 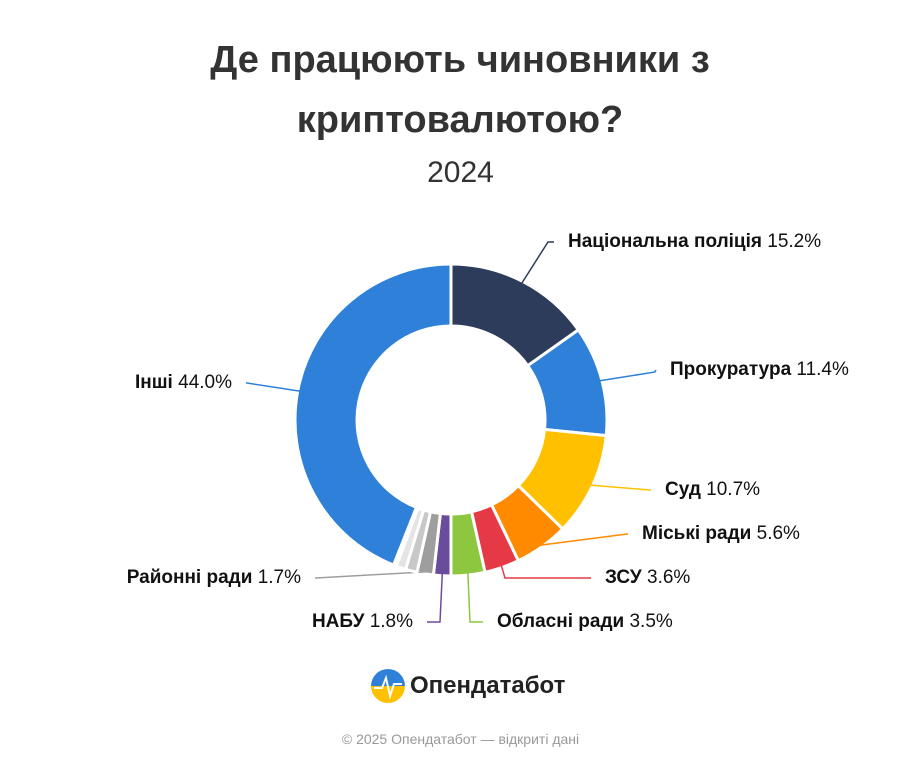 What do you see at coordinates (205, 382) in the screenshot?
I see `value-label: 44.0%` at bounding box center [205, 382].